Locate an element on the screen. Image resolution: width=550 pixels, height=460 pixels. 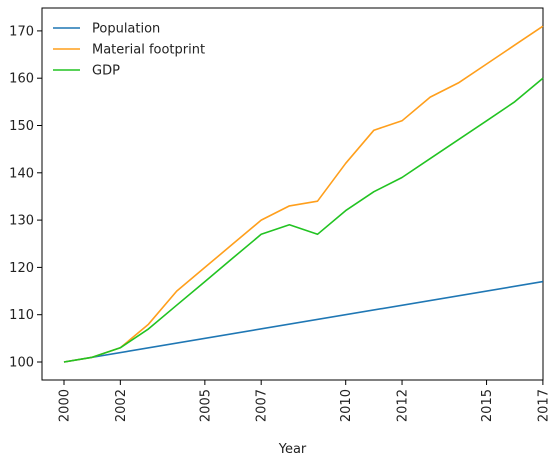
y-tick-label: 110 is located at coordinates (21, 315).